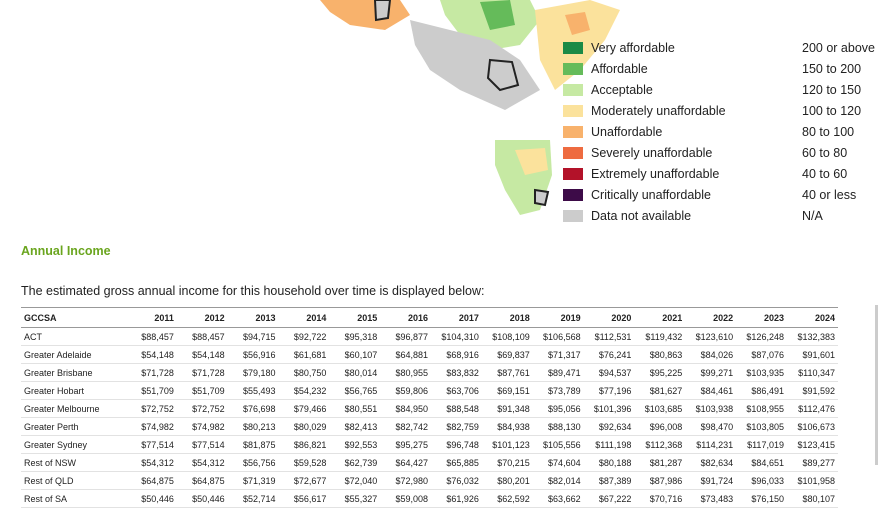  I want to click on legend-range: 40 to 60, so click(825, 174).